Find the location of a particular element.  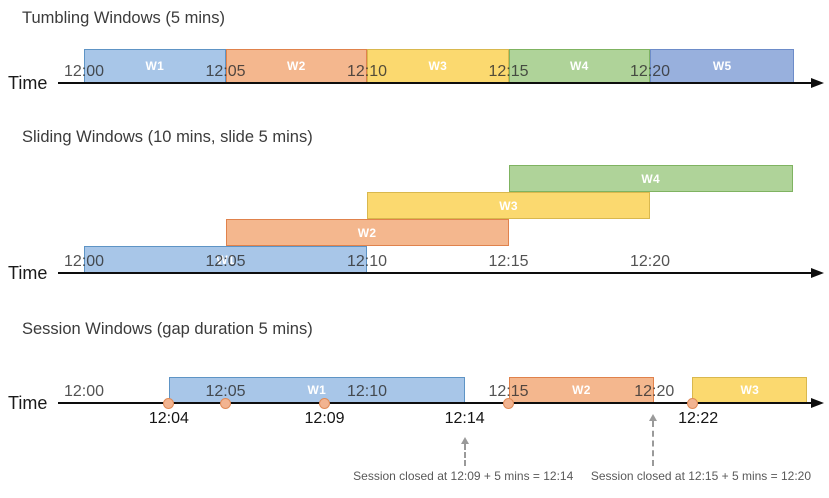

window-bar-w5: W5 is located at coordinates (722, 66).